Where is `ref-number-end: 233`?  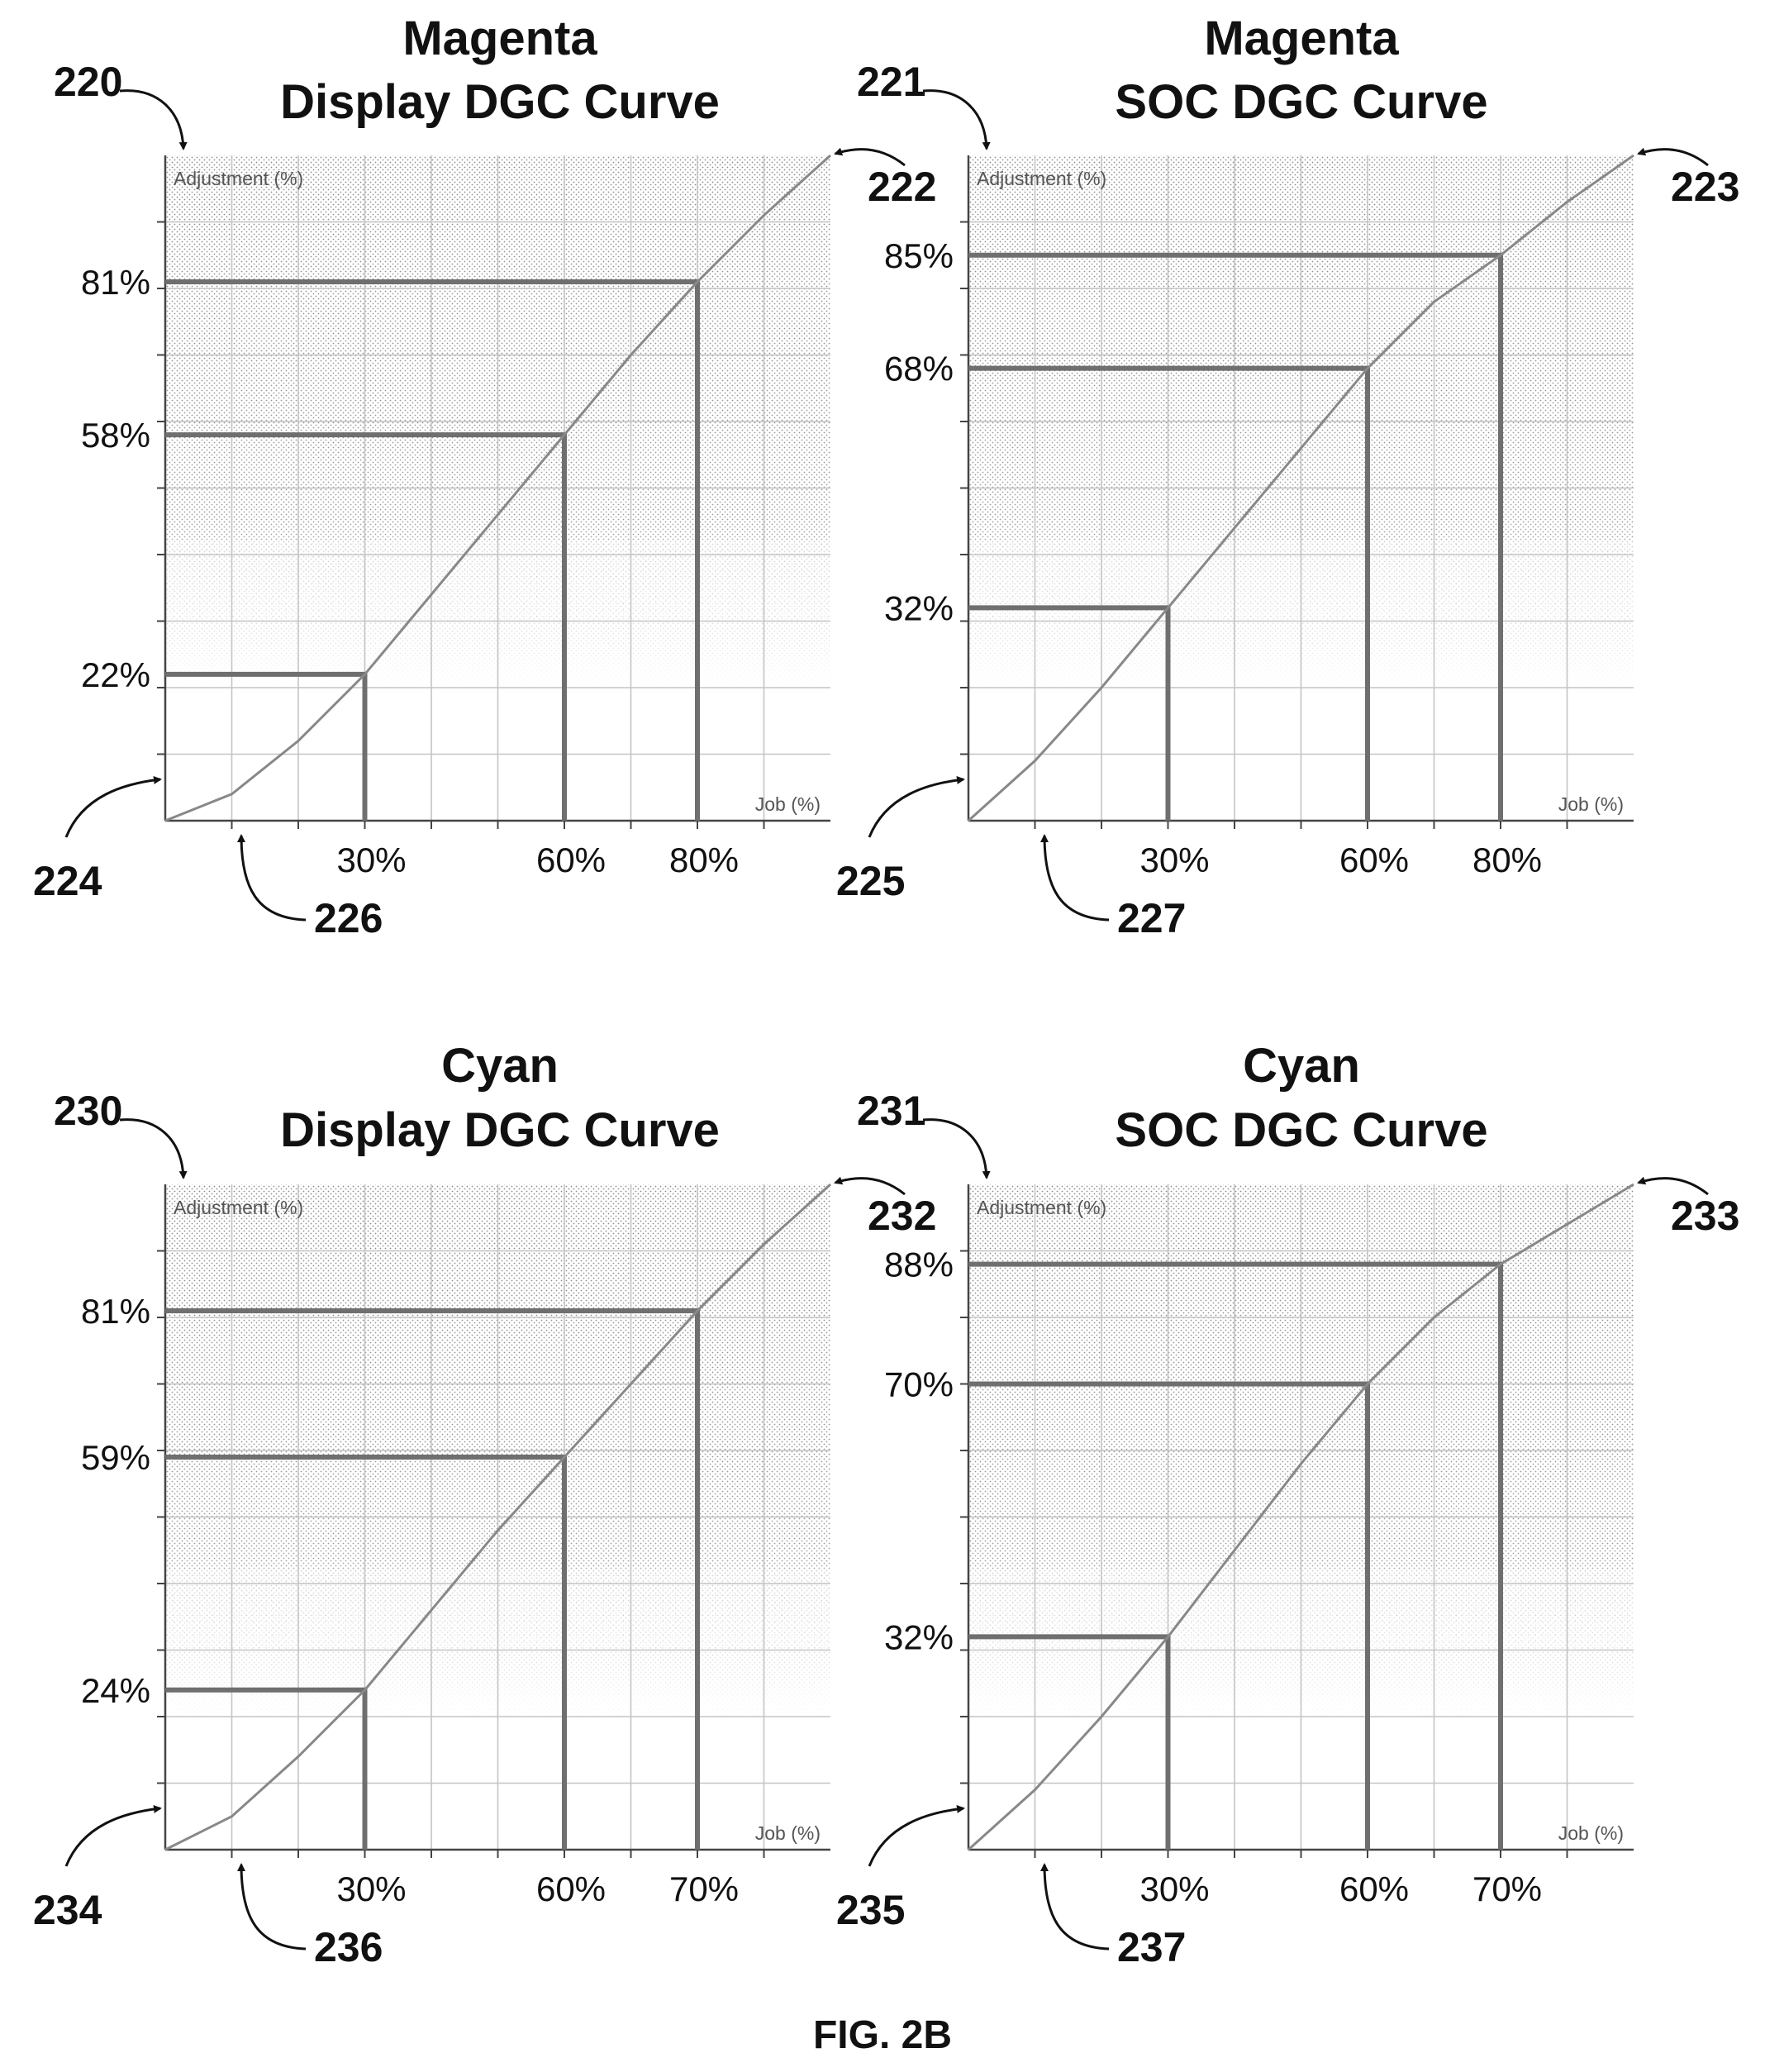 ref-number-end: 233 is located at coordinates (1705, 1216).